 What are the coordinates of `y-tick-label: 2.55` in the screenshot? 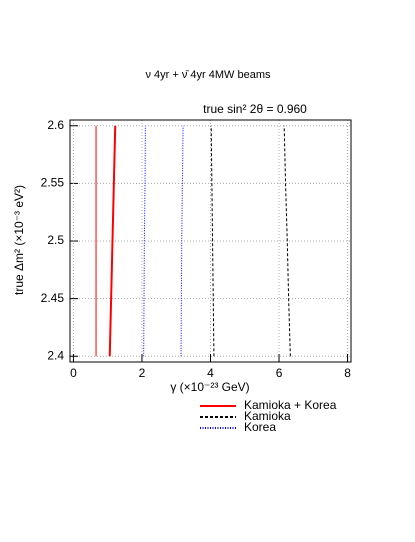 It's located at (53, 183).